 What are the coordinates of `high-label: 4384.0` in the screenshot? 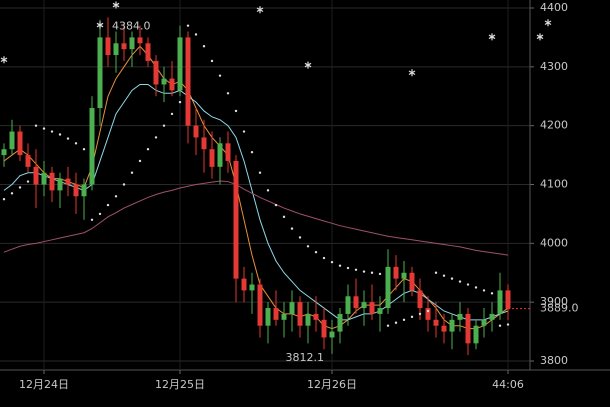 It's located at (131, 25).